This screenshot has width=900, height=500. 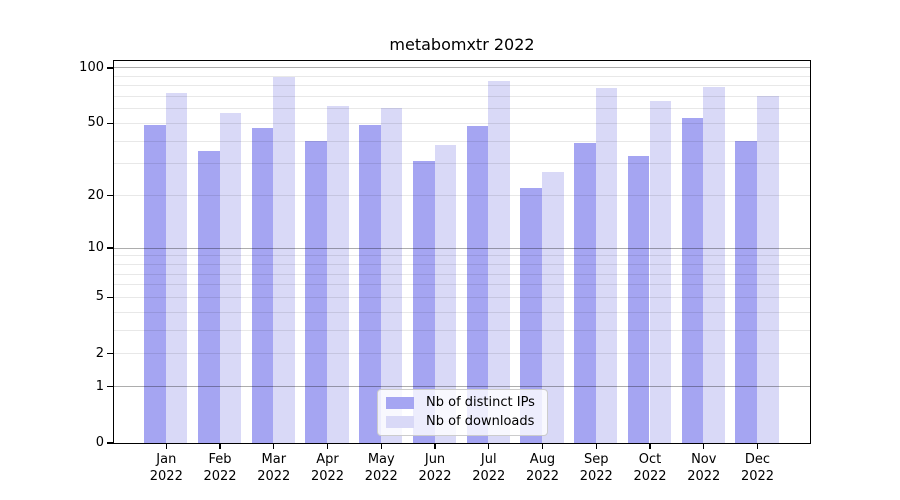 What do you see at coordinates (650, 446) in the screenshot?
I see `xtick-mark-oct` at bounding box center [650, 446].